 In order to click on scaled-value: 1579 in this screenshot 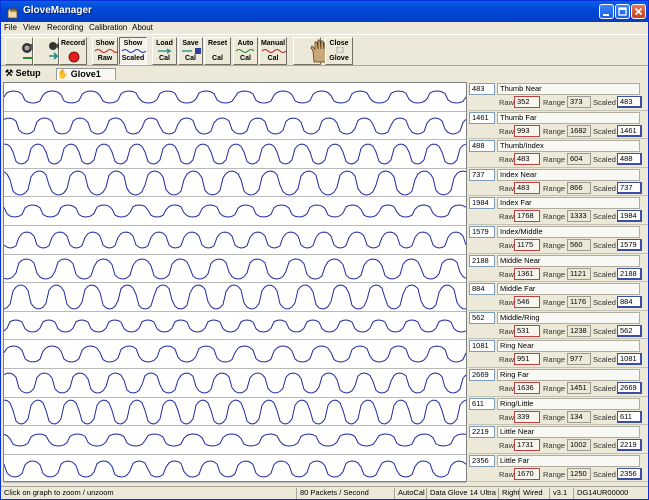, I will do `click(629, 245)`.